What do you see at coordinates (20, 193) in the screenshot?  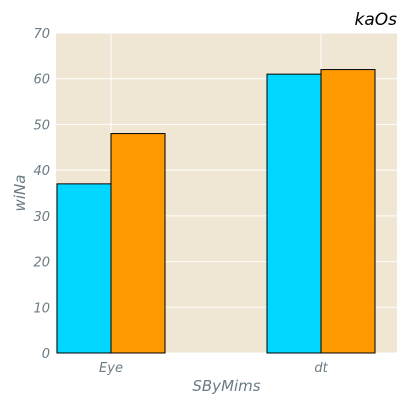 I see `y-axis-label: wiNa` at bounding box center [20, 193].